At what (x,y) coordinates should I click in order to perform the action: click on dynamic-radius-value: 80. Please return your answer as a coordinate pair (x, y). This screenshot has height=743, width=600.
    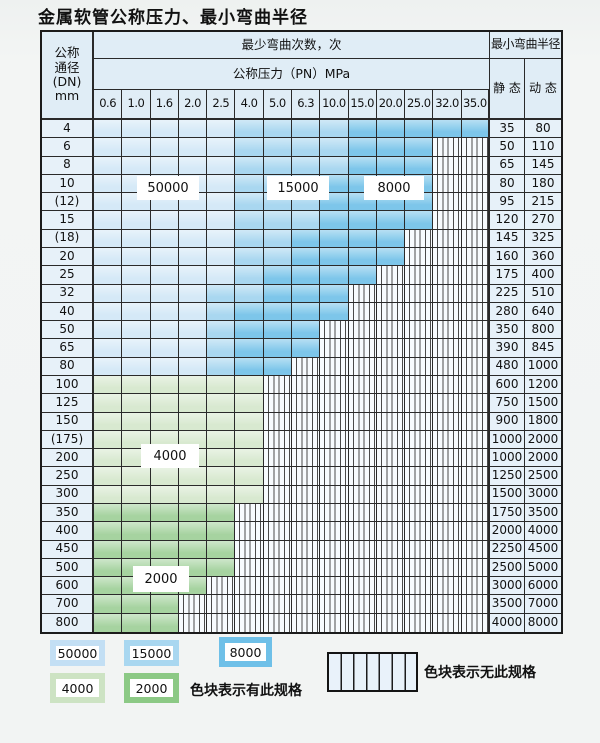
    Looking at the image, I should click on (543, 129).